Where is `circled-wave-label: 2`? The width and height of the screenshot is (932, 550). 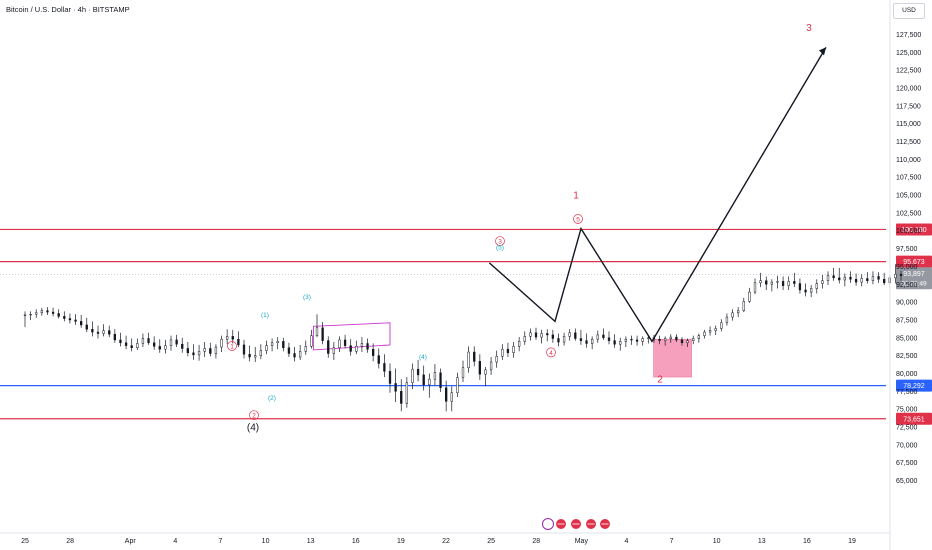 circled-wave-label: 2 is located at coordinates (254, 416).